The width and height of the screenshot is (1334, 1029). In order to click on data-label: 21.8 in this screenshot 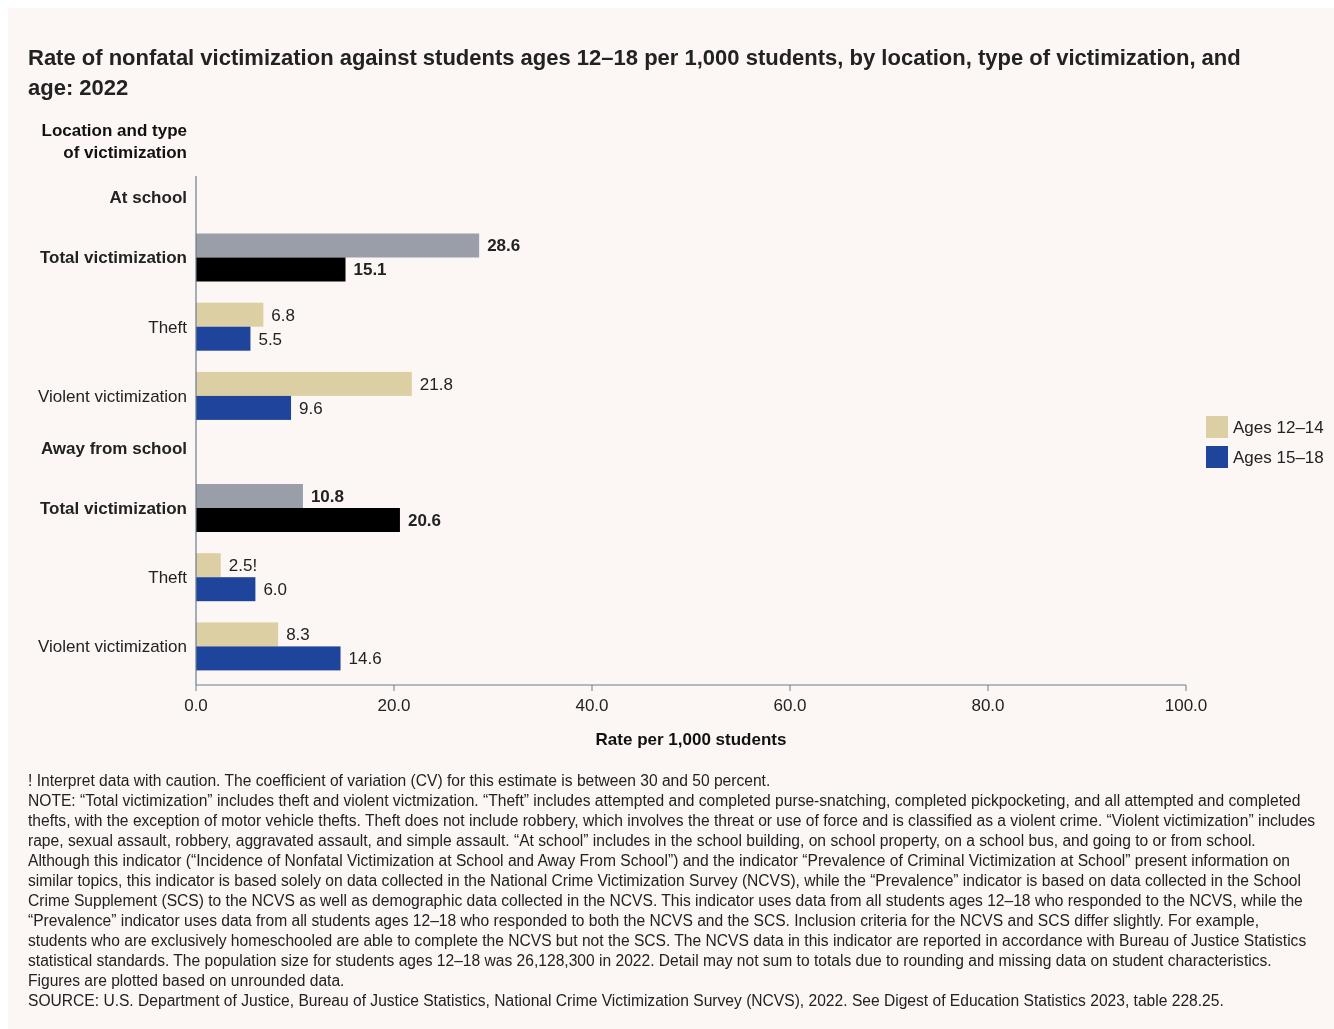, I will do `click(436, 384)`.